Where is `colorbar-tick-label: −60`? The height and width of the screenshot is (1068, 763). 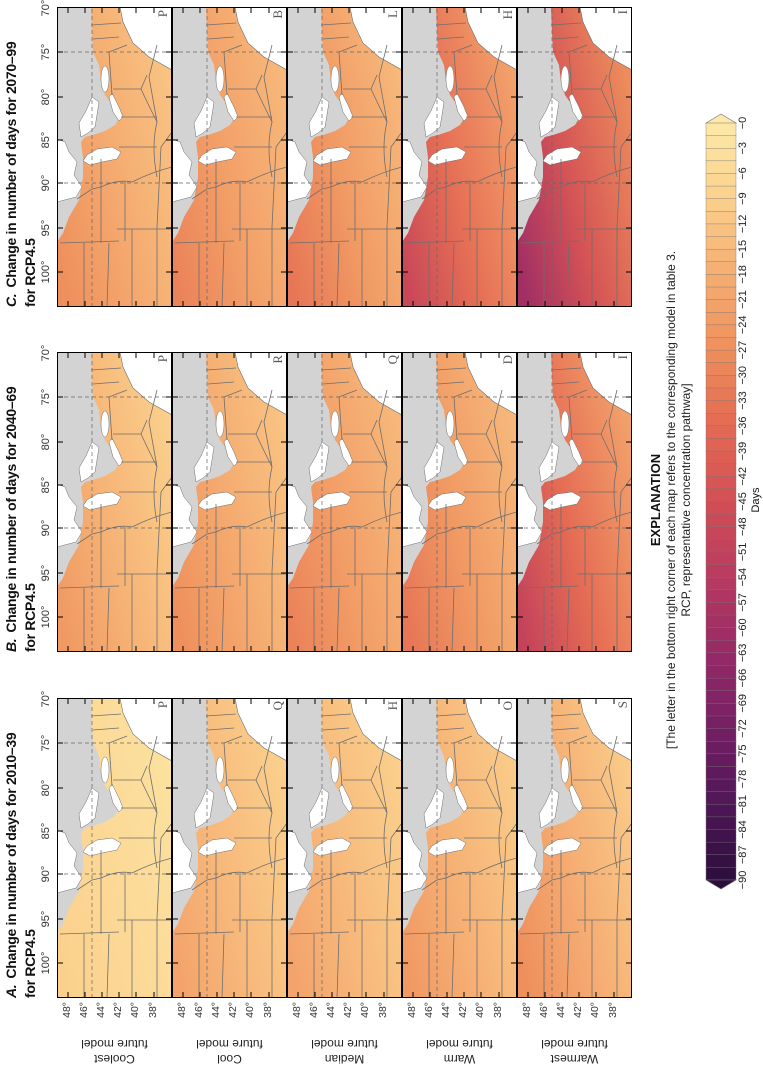 colorbar-tick-label: −60 is located at coordinates (743, 628).